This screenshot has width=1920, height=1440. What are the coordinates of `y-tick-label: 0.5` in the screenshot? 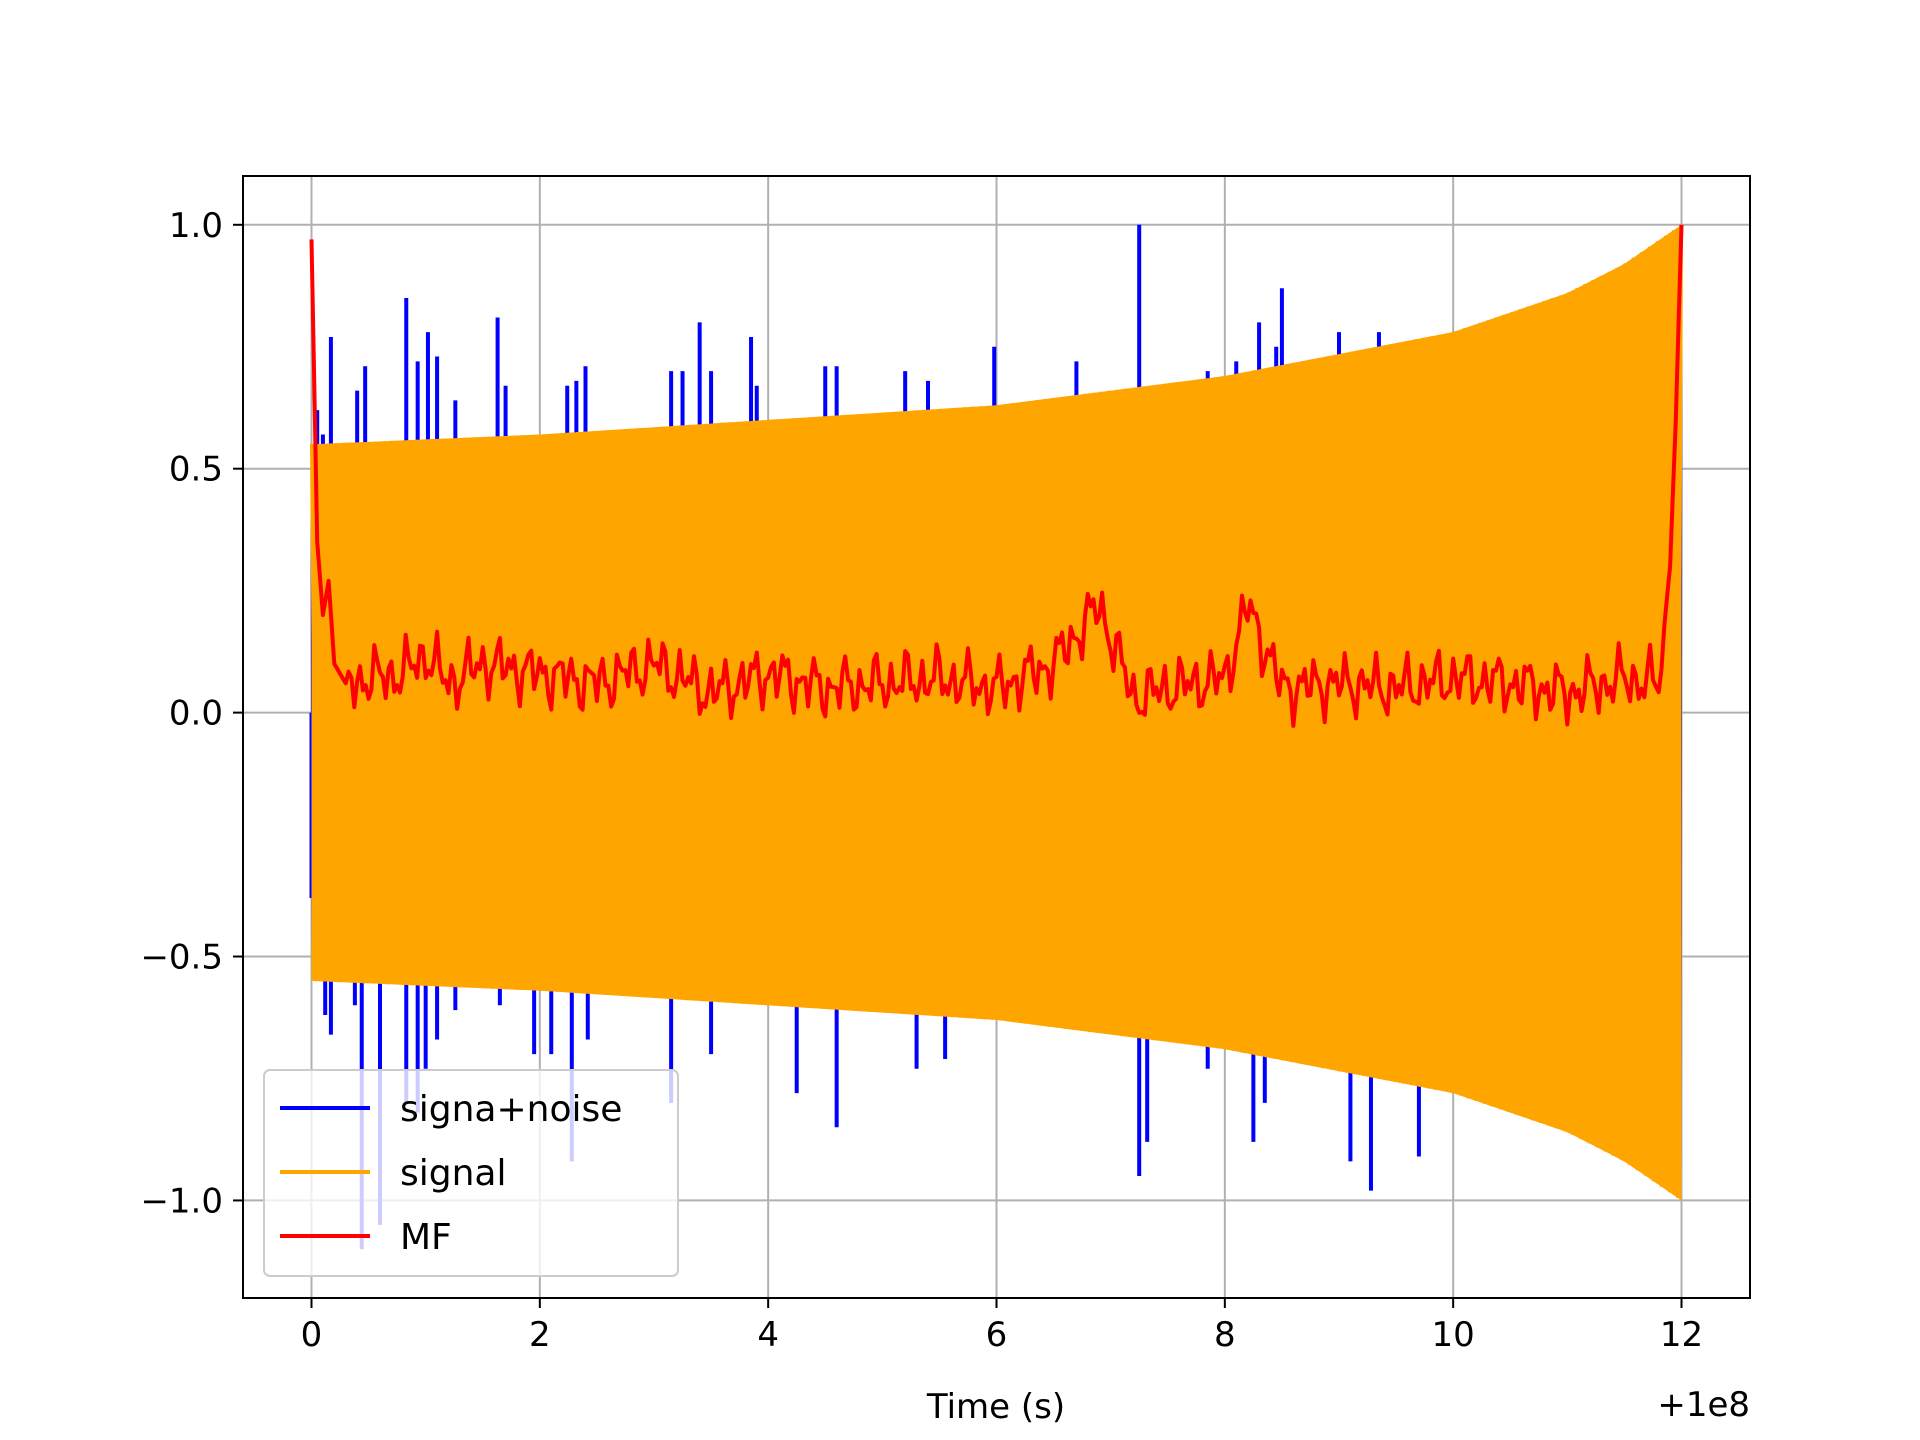 It's located at (196, 470).